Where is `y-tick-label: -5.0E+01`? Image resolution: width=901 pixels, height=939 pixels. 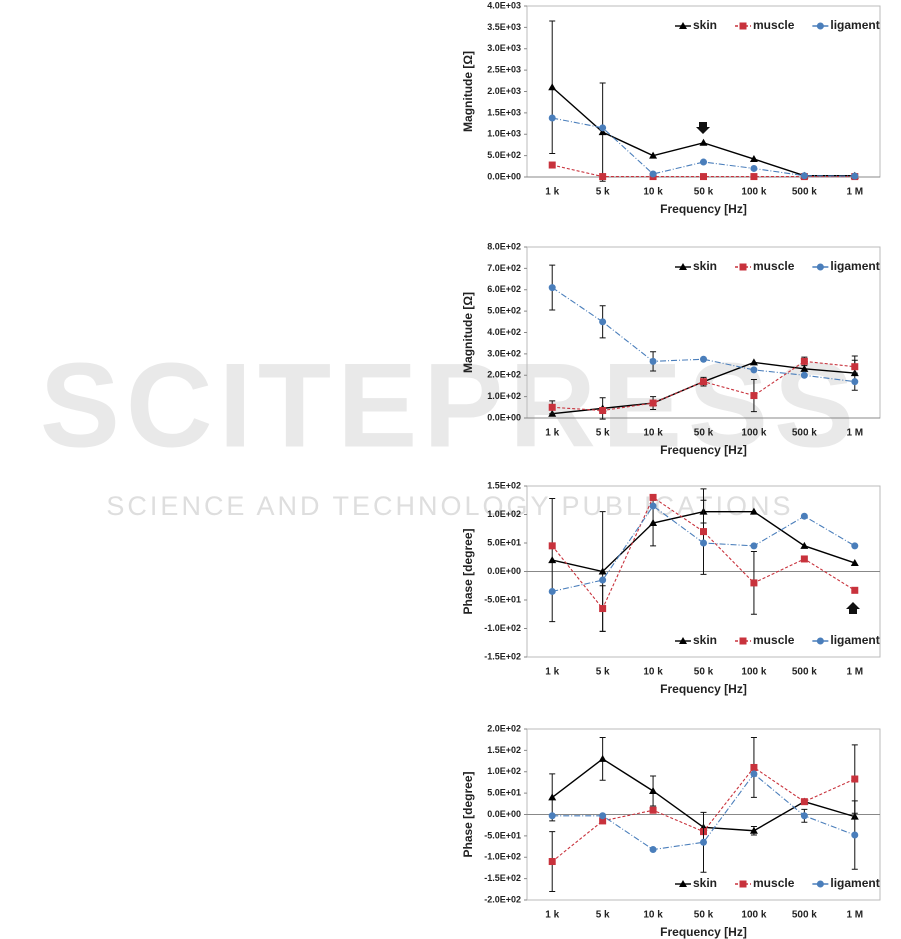 y-tick-label: -5.0E+01 is located at coordinates (502, 835).